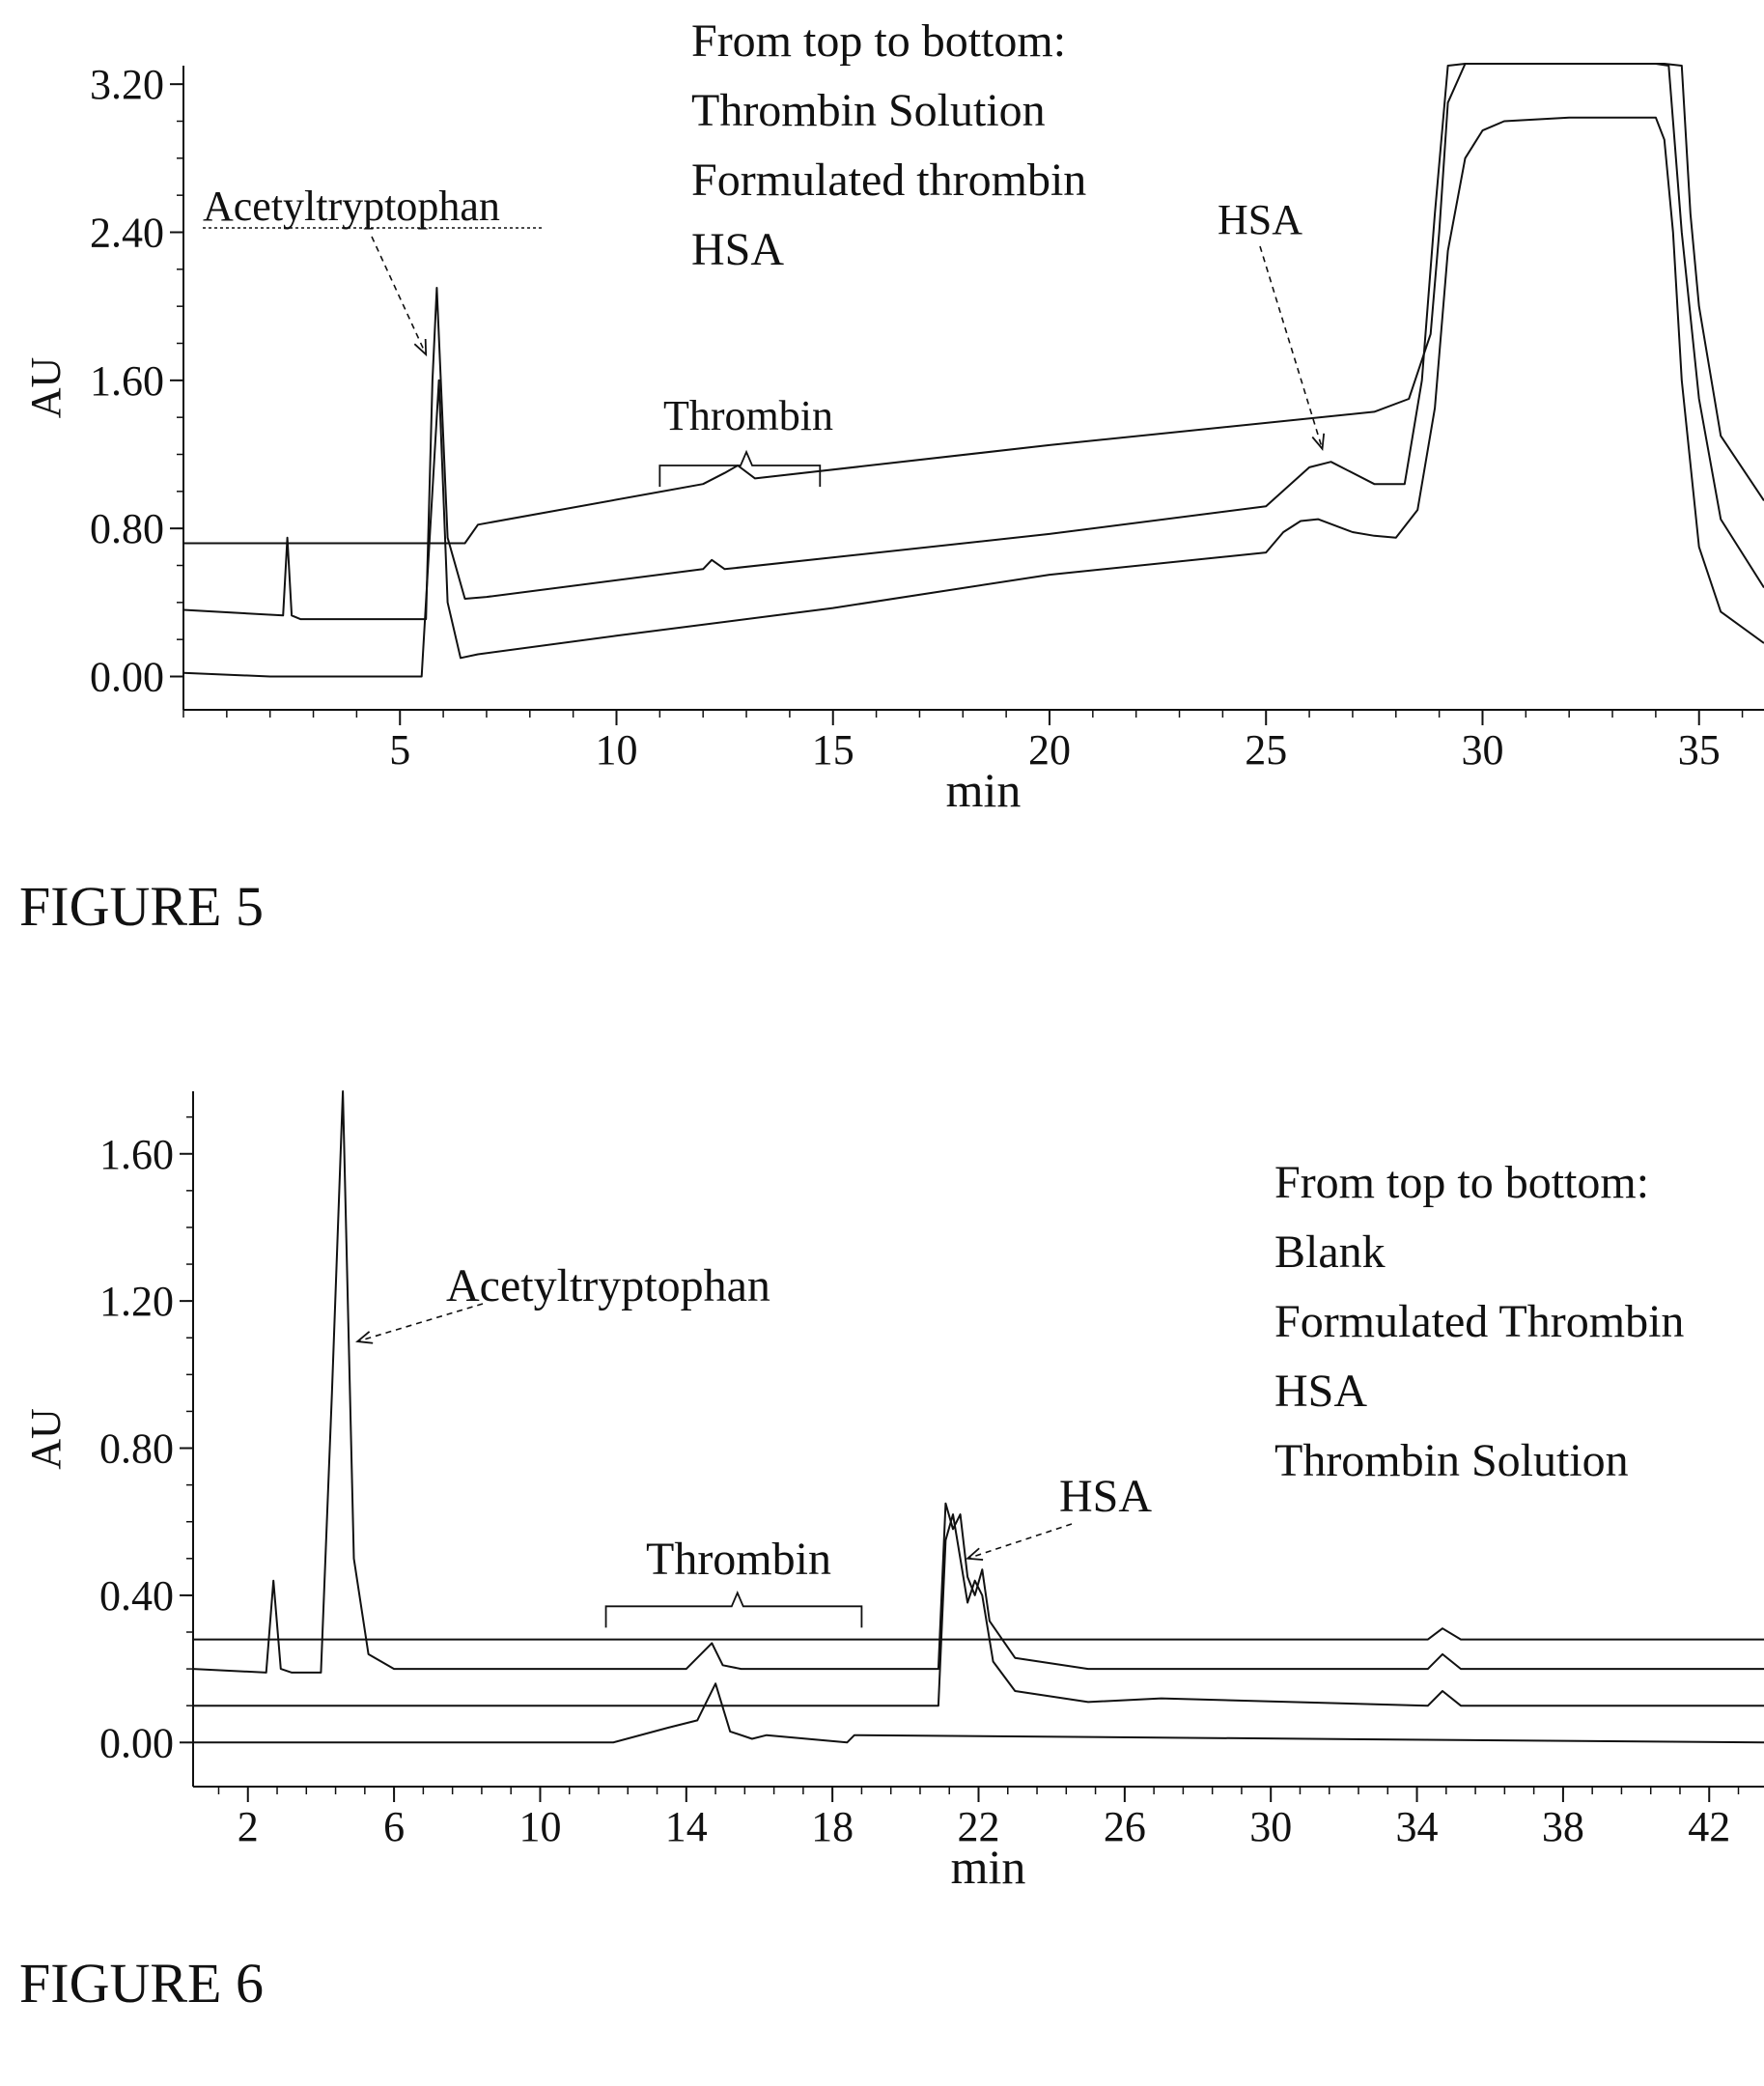 Image resolution: width=1764 pixels, height=2086 pixels. What do you see at coordinates (136, 1596) in the screenshot?
I see `y-tick-label: 0.40` at bounding box center [136, 1596].